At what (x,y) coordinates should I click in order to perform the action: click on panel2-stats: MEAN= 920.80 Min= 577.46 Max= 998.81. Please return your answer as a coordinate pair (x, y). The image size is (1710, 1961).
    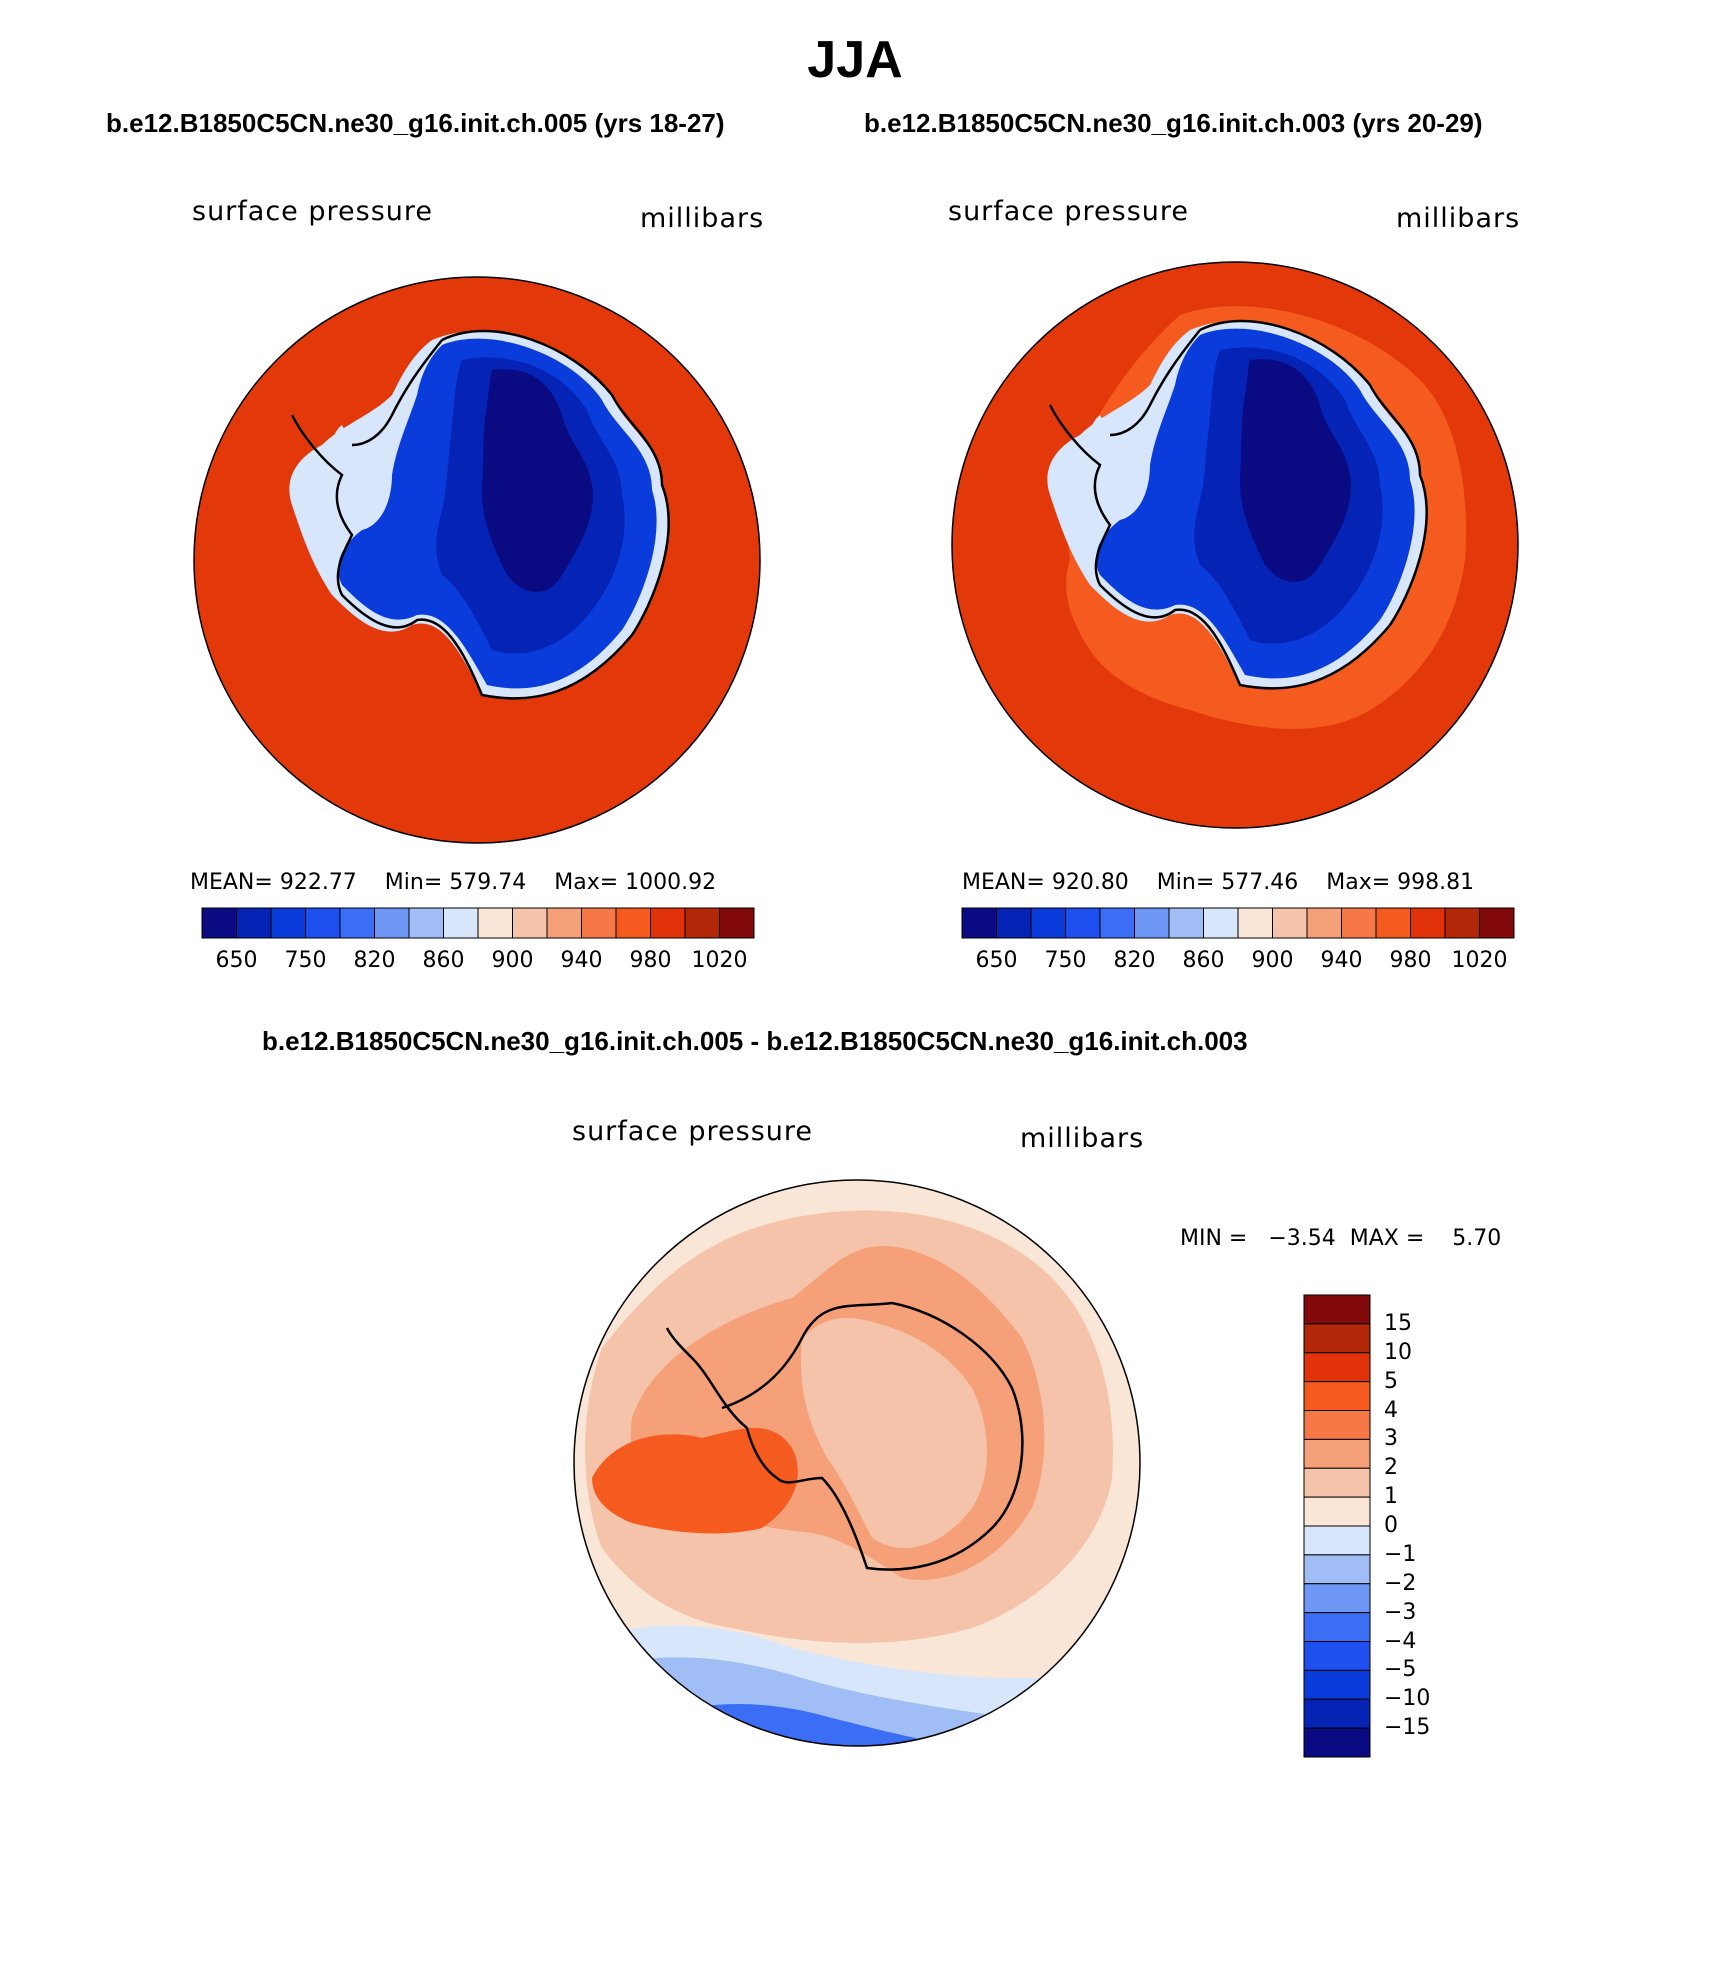
    Looking at the image, I should click on (1218, 882).